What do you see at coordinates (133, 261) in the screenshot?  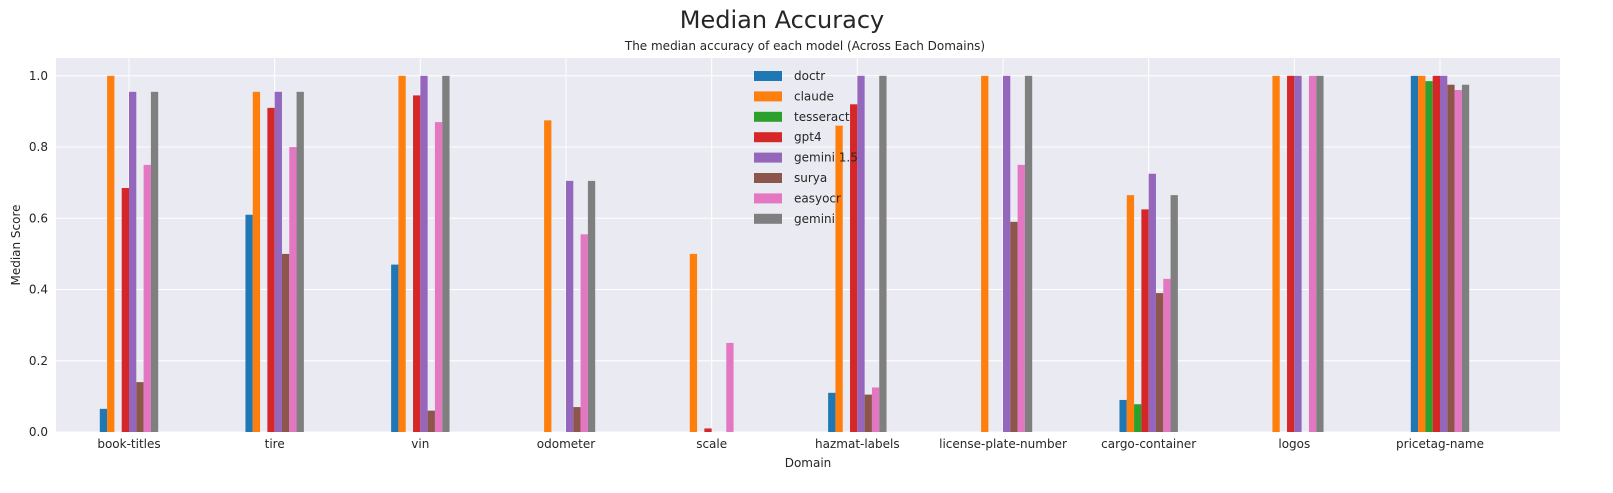 I see `bar-gemini-1.5-book-titles` at bounding box center [133, 261].